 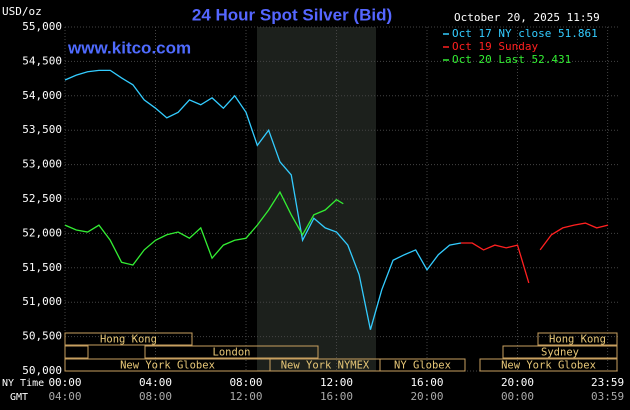 I want to click on y-tick-label: 50,500, so click(x=42, y=336).